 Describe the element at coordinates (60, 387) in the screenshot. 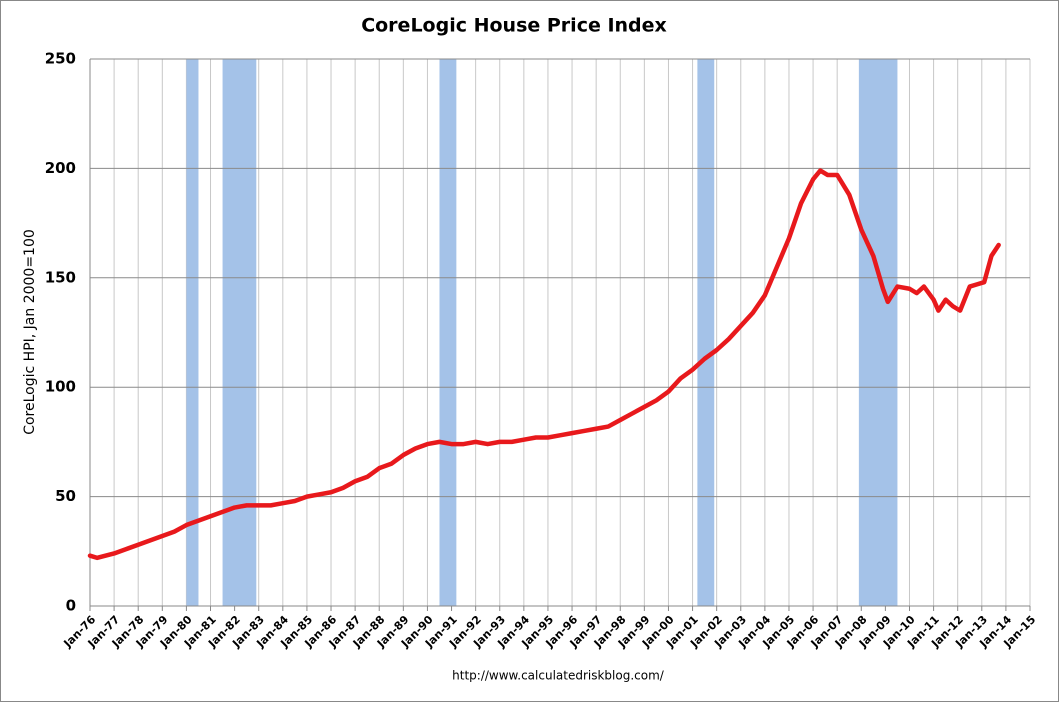

I see `y-tick-label: 100` at that location.